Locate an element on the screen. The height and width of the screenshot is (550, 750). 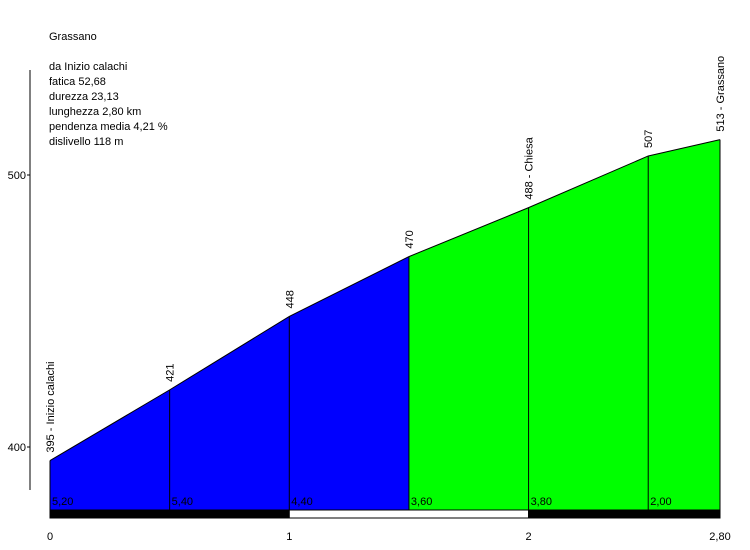
x-tick-label: 2,80 is located at coordinates (719, 537).